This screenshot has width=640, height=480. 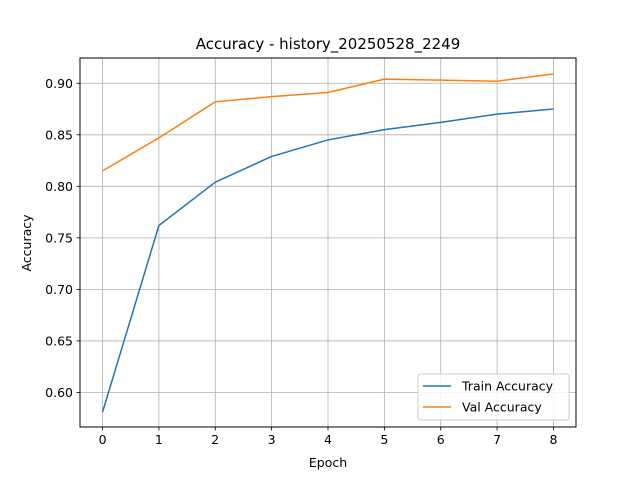 What do you see at coordinates (502, 407) in the screenshot?
I see `legend-label-val-accuracy: Val Accuracy` at bounding box center [502, 407].